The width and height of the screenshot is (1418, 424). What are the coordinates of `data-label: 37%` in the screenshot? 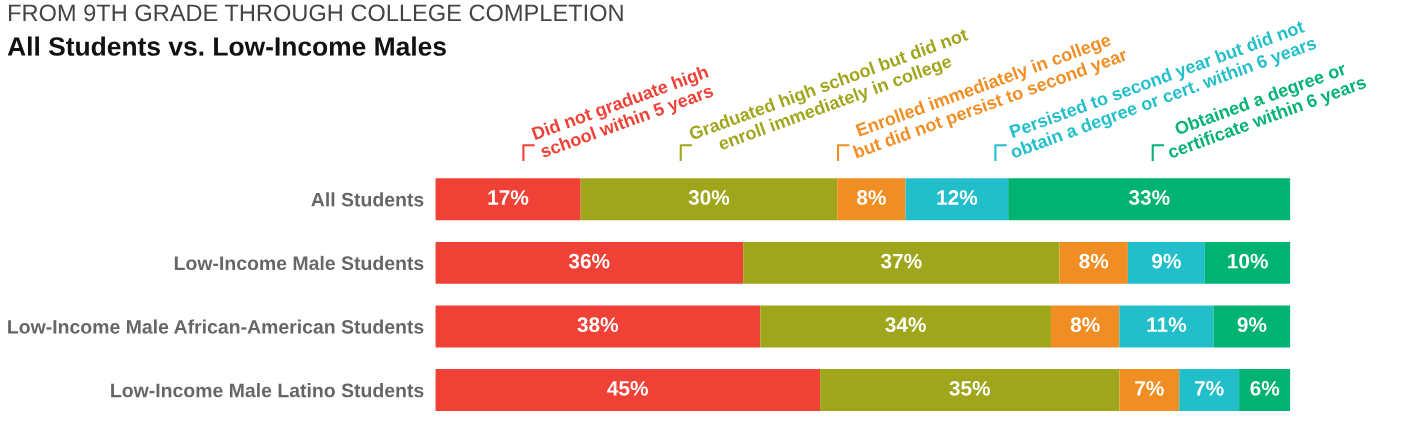 It's located at (901, 261).